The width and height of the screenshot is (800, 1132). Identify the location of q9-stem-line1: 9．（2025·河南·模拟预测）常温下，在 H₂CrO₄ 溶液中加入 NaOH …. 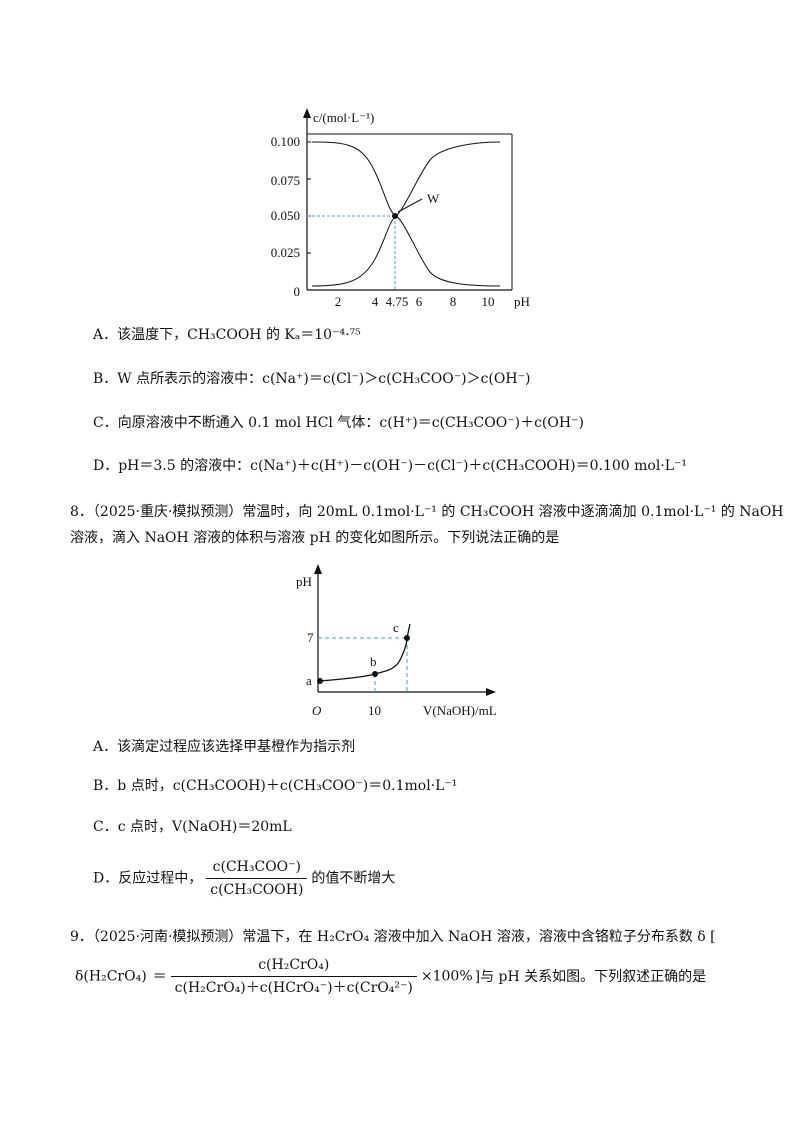
(393, 937).